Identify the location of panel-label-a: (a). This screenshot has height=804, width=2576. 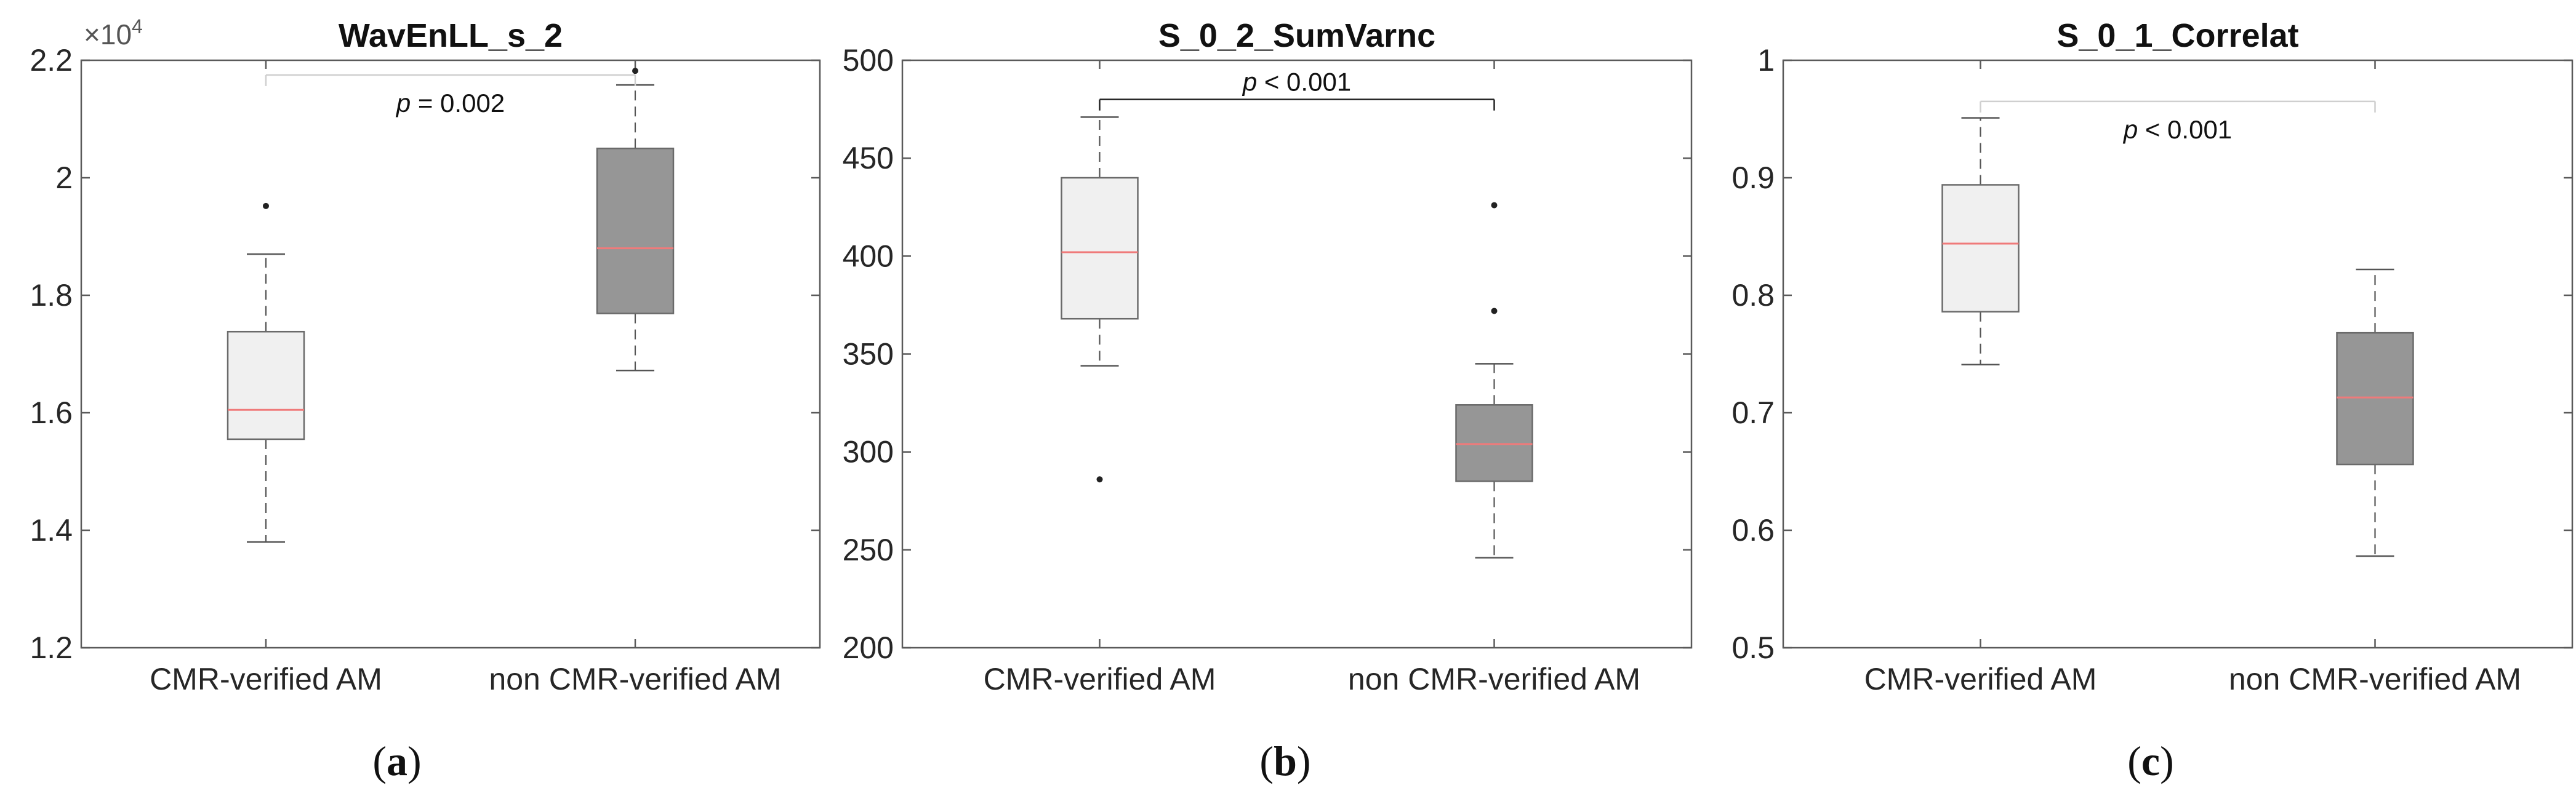
(397, 761).